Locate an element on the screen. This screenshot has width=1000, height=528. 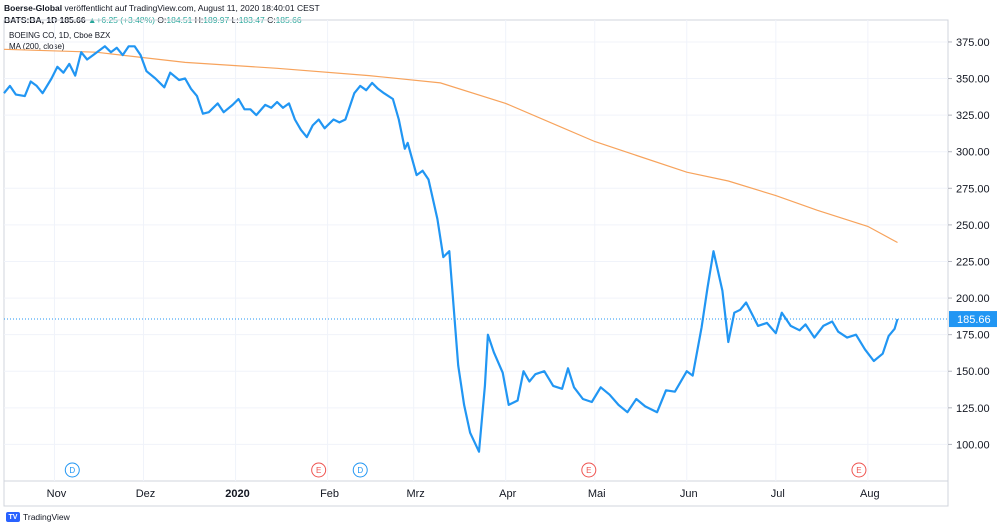
footer: TV TradingView is located at coordinates (38, 517).